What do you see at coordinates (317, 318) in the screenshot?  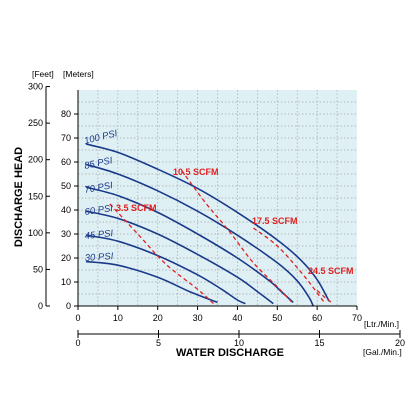 I see `x-tick-ltr-label: 60` at bounding box center [317, 318].